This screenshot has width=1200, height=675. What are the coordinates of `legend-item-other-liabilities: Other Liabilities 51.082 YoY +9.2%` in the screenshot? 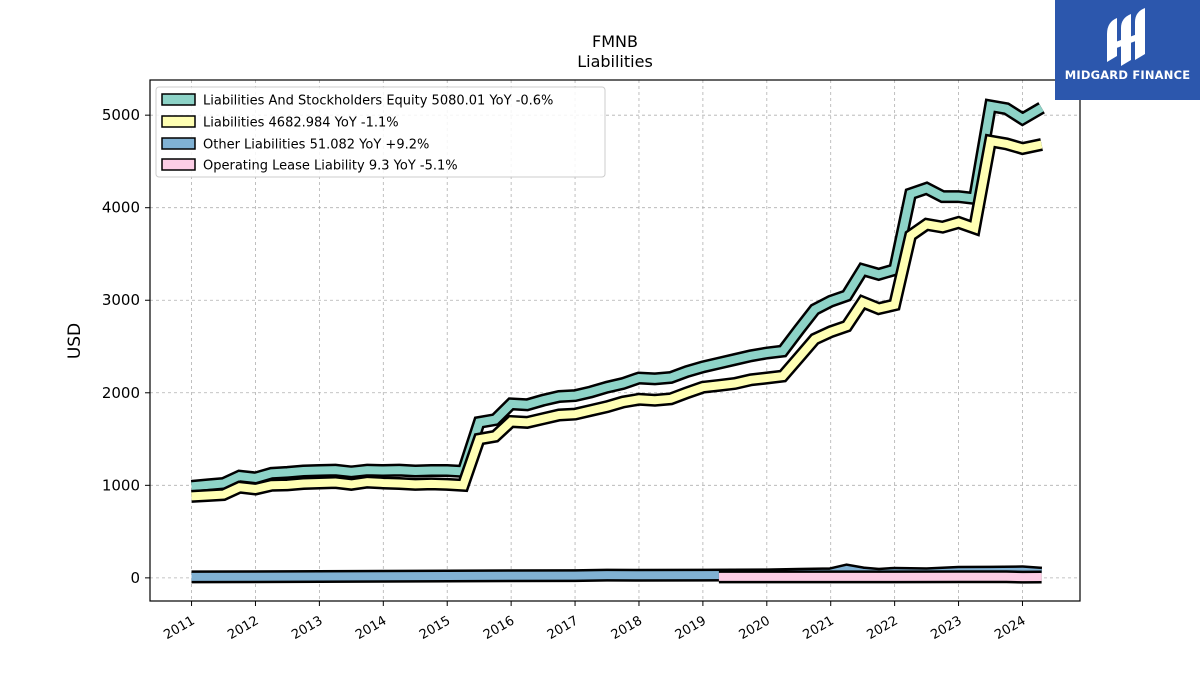 It's located at (295, 145).